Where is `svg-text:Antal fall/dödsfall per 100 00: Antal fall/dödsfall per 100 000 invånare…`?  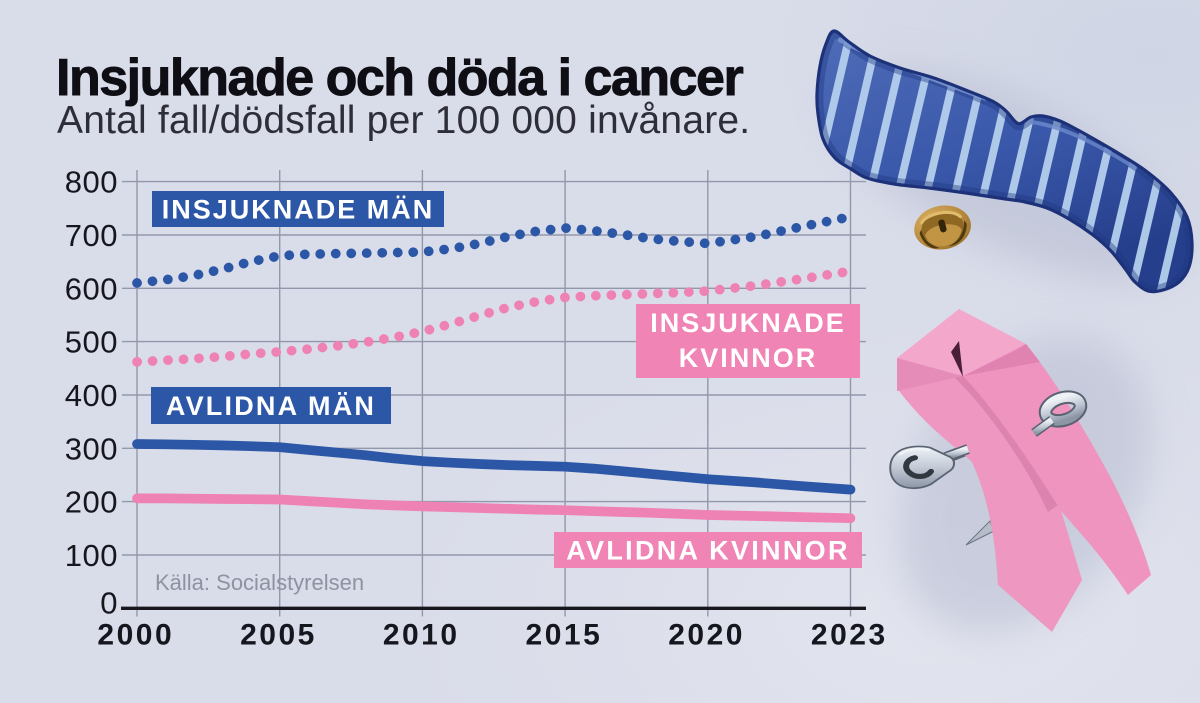 svg-text:Antal fall/dödsfall per 100 00: Antal fall/dödsfall per 100 000 invånare… is located at coordinates (403, 120).